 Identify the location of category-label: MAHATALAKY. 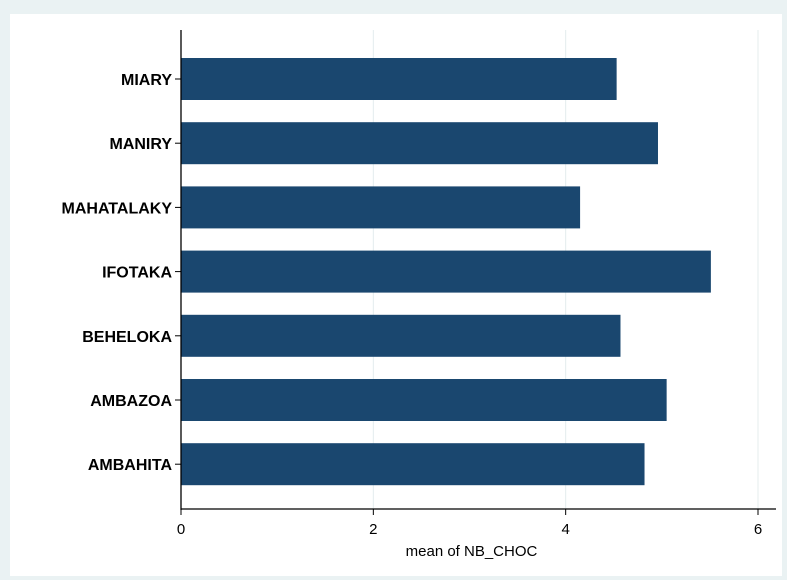
(117, 208).